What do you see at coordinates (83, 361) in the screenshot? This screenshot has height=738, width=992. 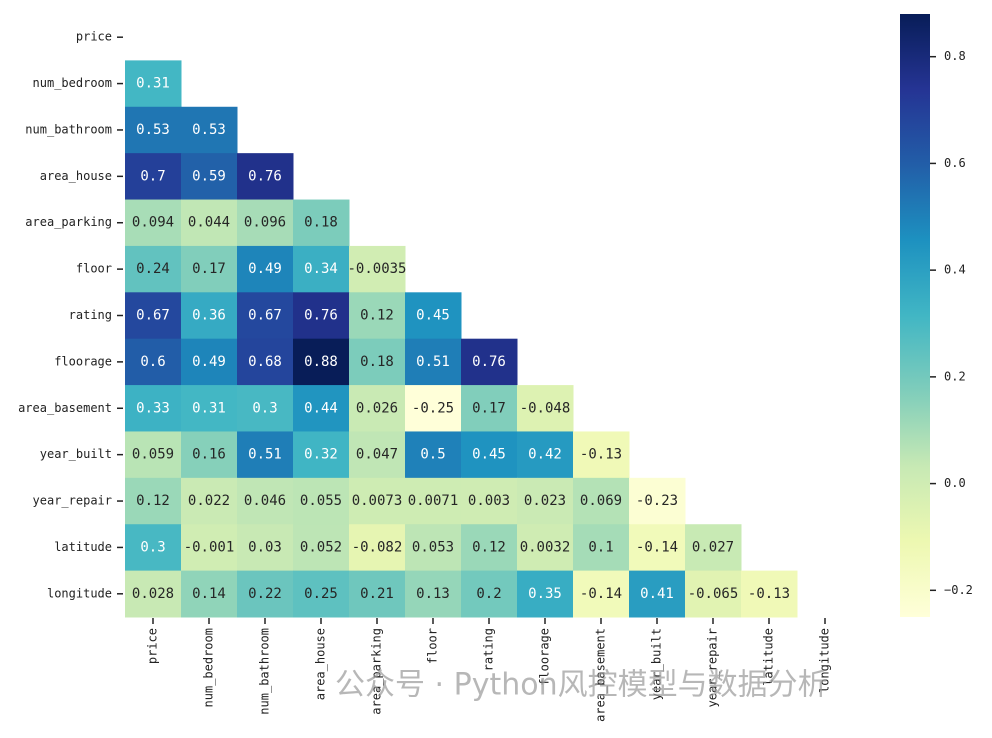 I see `y-tick-label: floorage` at bounding box center [83, 361].